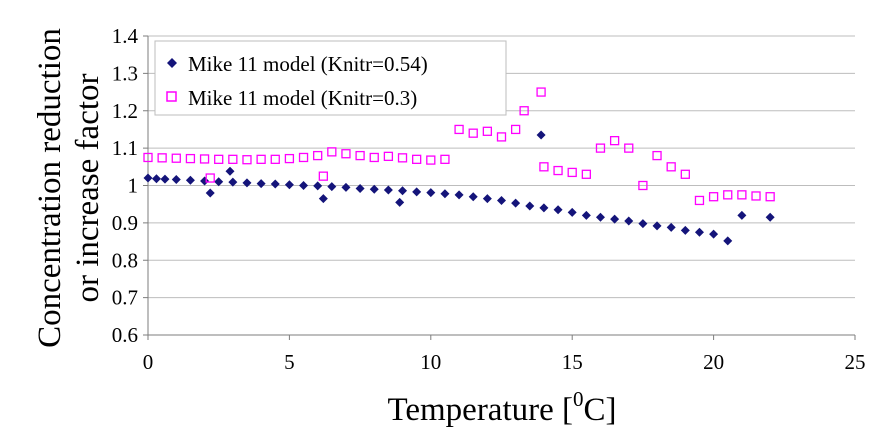  I want to click on y-tick-label: 1.2, so click(125, 111).